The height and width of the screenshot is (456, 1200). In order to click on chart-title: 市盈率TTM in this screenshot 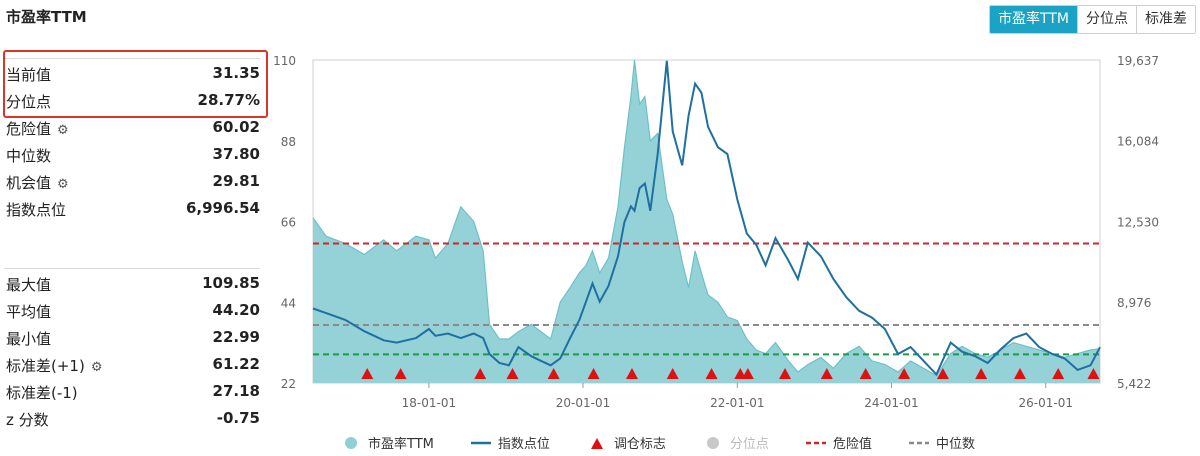, I will do `click(46, 17)`.